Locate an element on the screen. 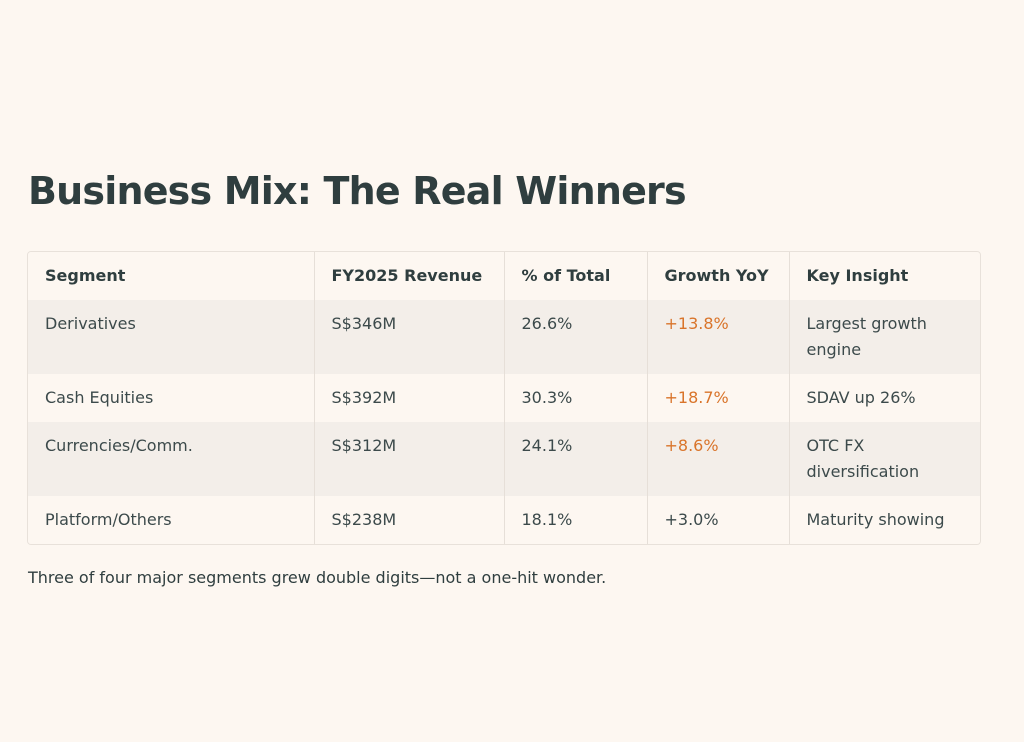 This screenshot has height=742, width=1024. revenue-cell: S$346M is located at coordinates (408, 337).